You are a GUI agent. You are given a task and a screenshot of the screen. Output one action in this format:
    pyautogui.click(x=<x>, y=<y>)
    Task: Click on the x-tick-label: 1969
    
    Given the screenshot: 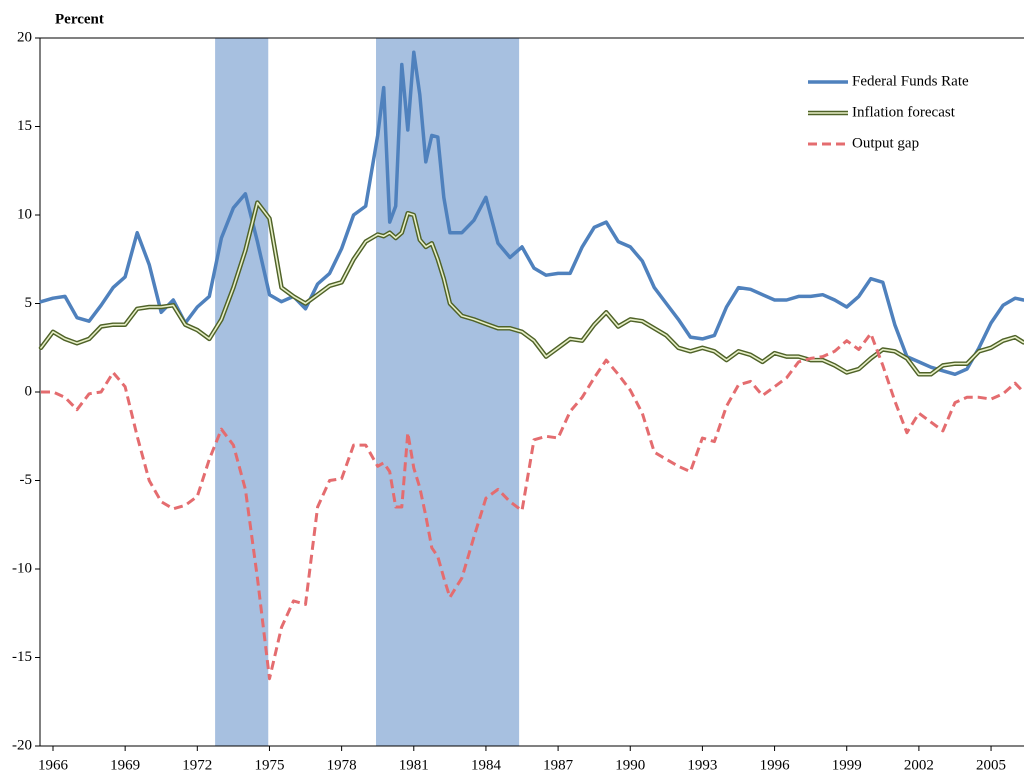 What is the action you would take?
    pyautogui.click(x=125, y=765)
    